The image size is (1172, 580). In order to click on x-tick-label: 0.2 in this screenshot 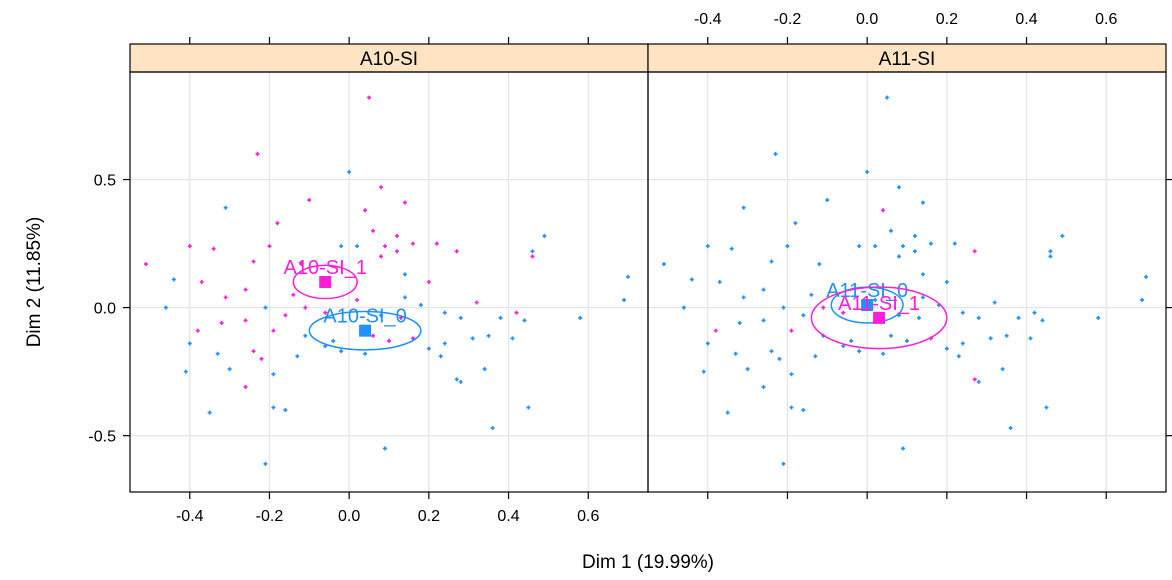, I will do `click(429, 516)`.